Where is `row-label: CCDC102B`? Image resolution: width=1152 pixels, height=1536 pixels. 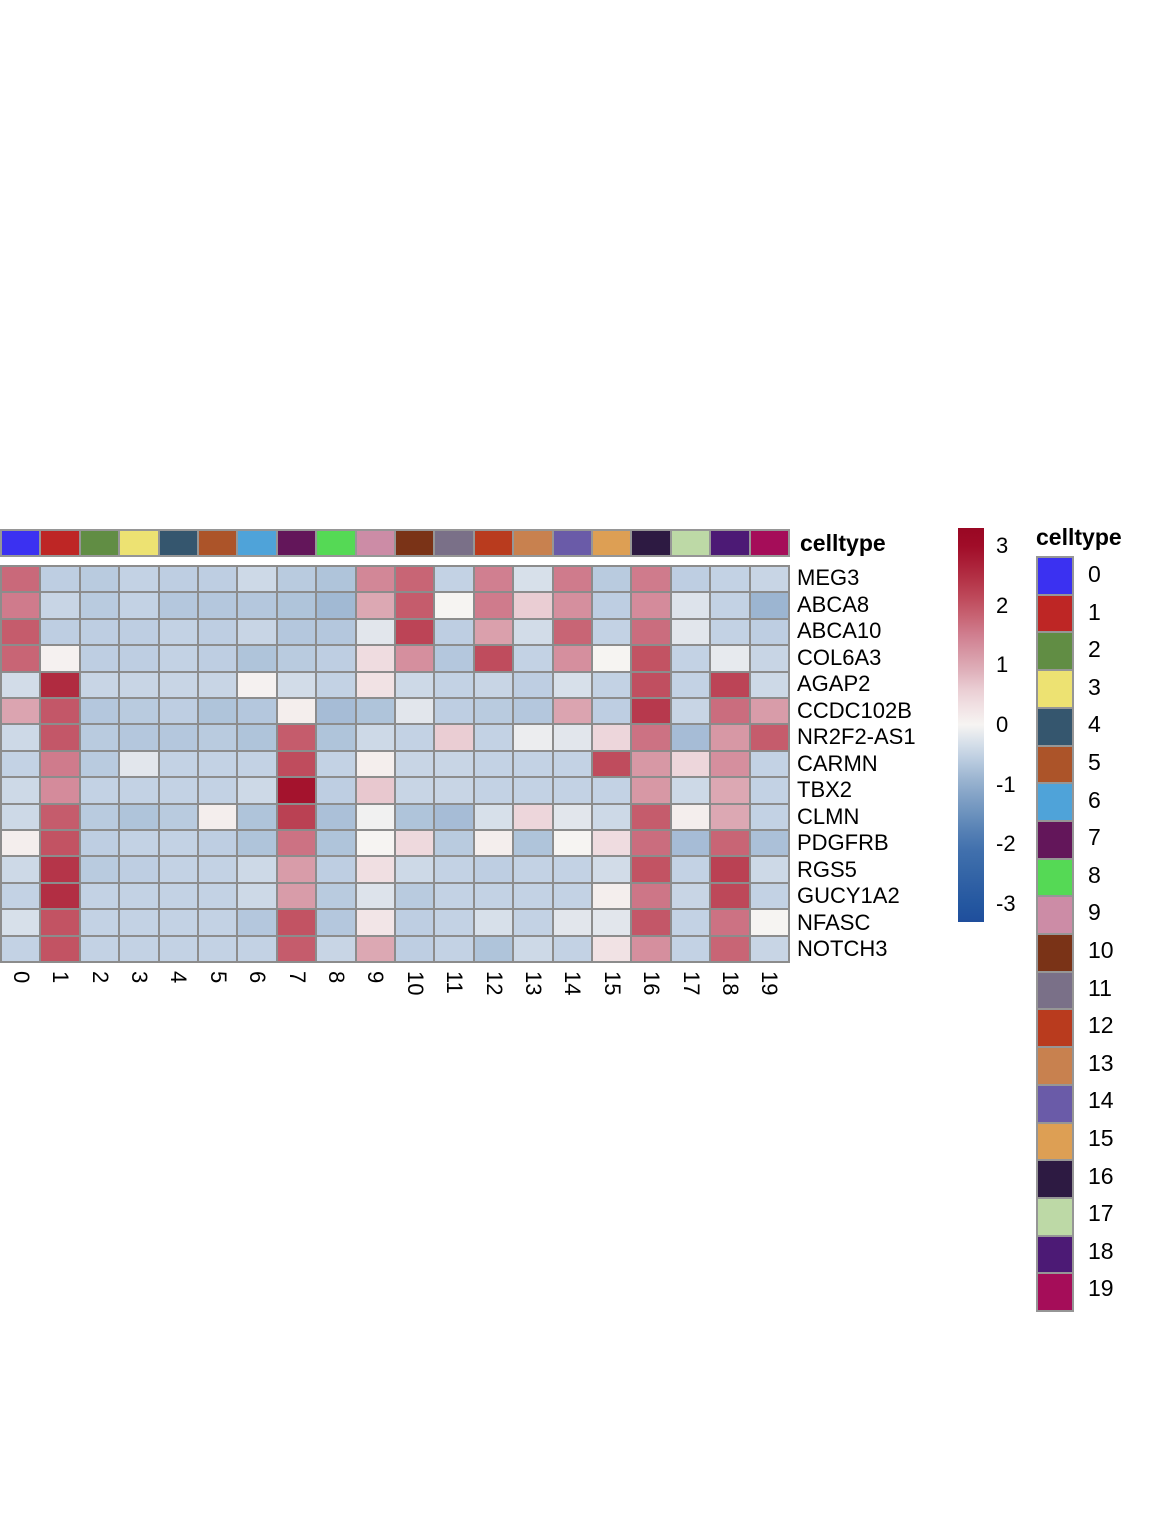 row-label: CCDC102B is located at coordinates (854, 710).